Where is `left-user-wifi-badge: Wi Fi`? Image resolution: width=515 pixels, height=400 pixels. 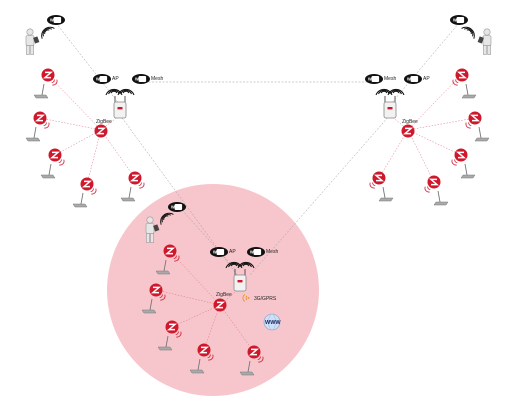
left-user-wifi-badge: Wi Fi is located at coordinates (56, 20).